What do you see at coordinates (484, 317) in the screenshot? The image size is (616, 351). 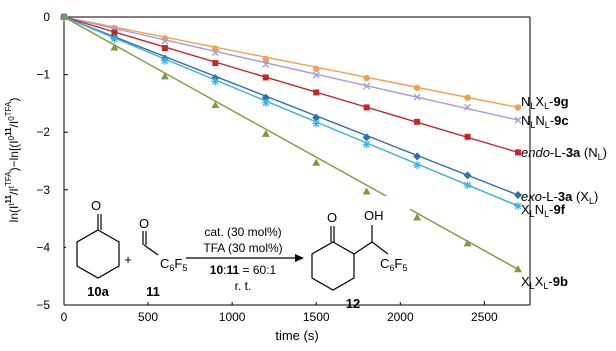 I see `x-tick-label: 2500` at bounding box center [484, 317].